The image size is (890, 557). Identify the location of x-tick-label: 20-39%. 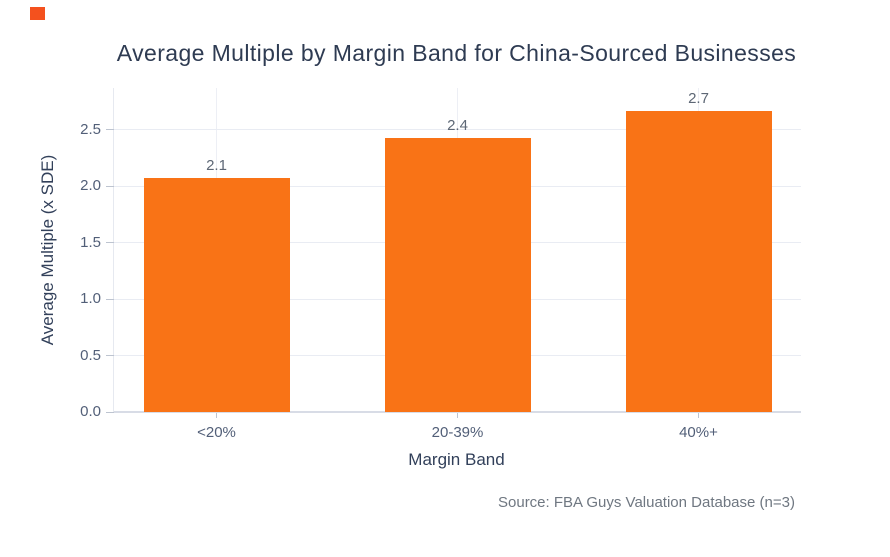
(457, 432).